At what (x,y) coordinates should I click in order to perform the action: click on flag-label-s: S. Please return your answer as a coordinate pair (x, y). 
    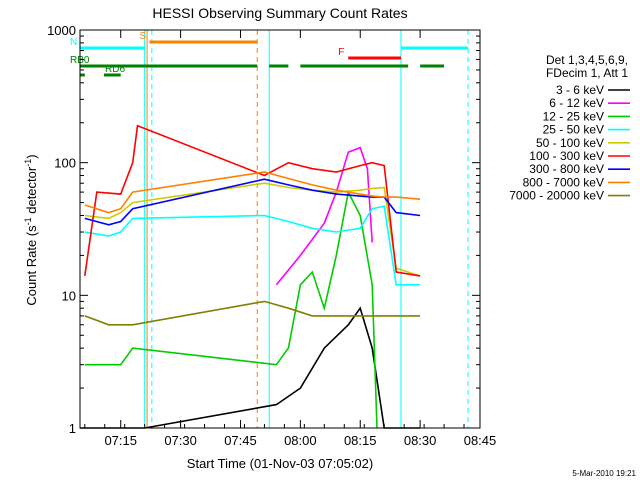
    Looking at the image, I should click on (142, 36).